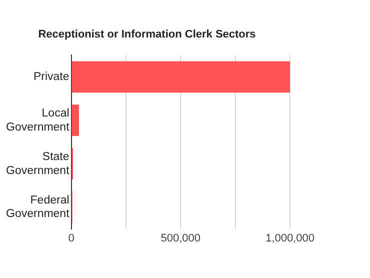 This screenshot has width=370, height=278. I want to click on y-tick-label: Private, so click(51, 77).